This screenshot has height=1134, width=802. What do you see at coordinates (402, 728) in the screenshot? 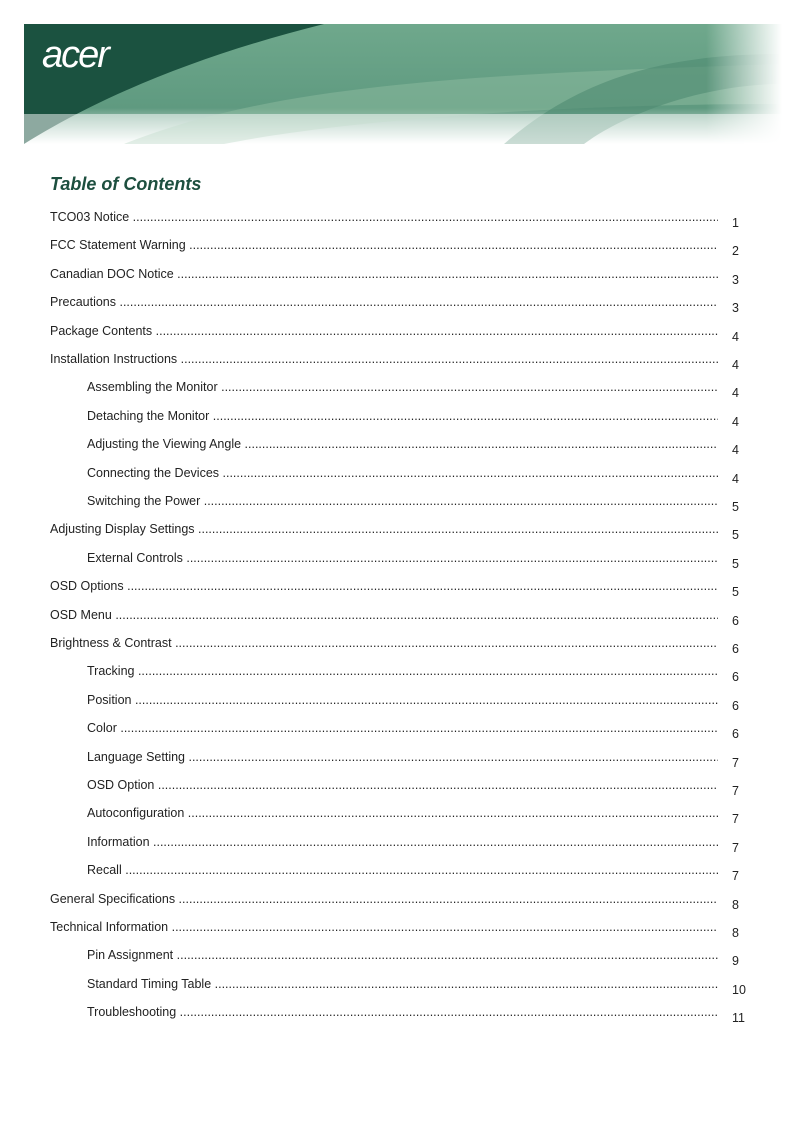
I see `toc-entry-label: Color` at bounding box center [402, 728].